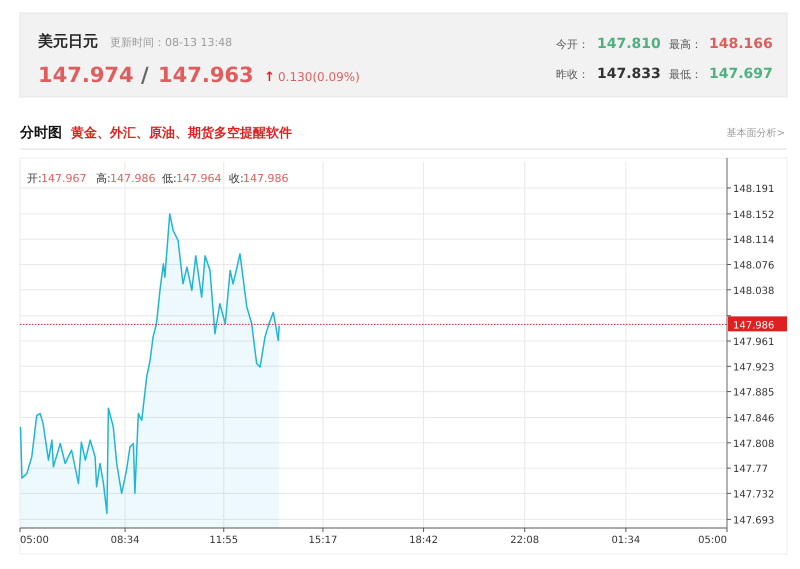 This screenshot has width=800, height=569. Describe the element at coordinates (199, 178) in the screenshot. I see `annotation: 147.964` at that location.